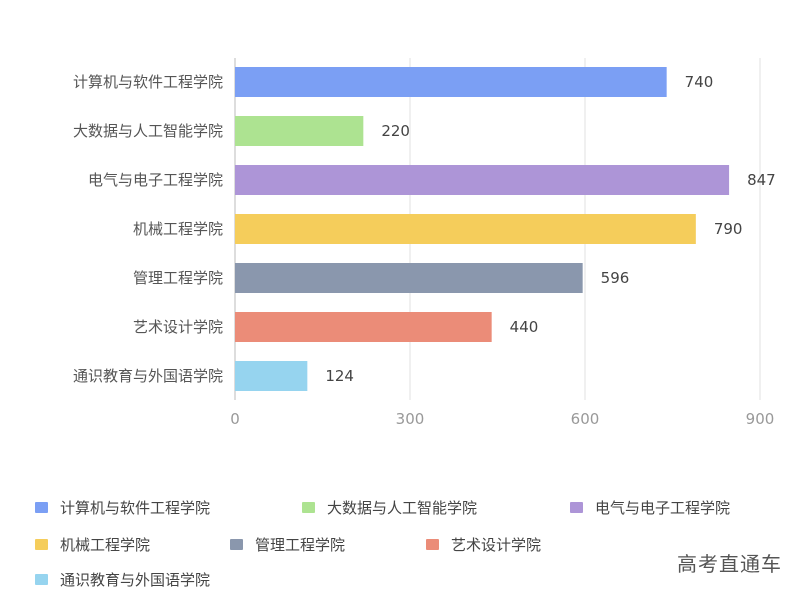 Image resolution: width=812 pixels, height=600 pixels. I want to click on category-label: 机械工程学院, so click(178, 229).